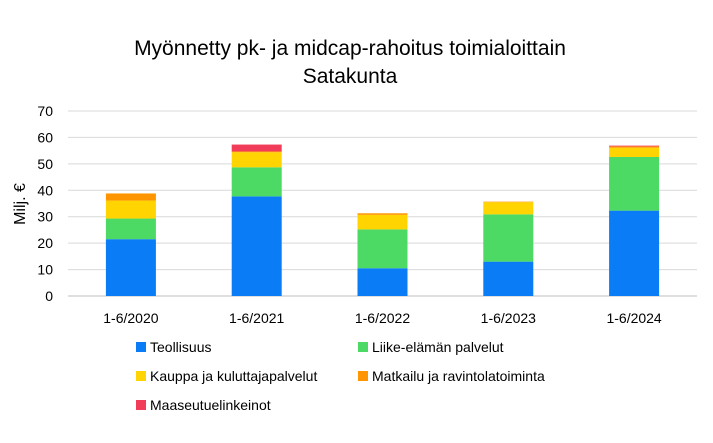 The width and height of the screenshot is (713, 443). What do you see at coordinates (130, 318) in the screenshot?
I see `x-tick-label: 1-6/2020` at bounding box center [130, 318].